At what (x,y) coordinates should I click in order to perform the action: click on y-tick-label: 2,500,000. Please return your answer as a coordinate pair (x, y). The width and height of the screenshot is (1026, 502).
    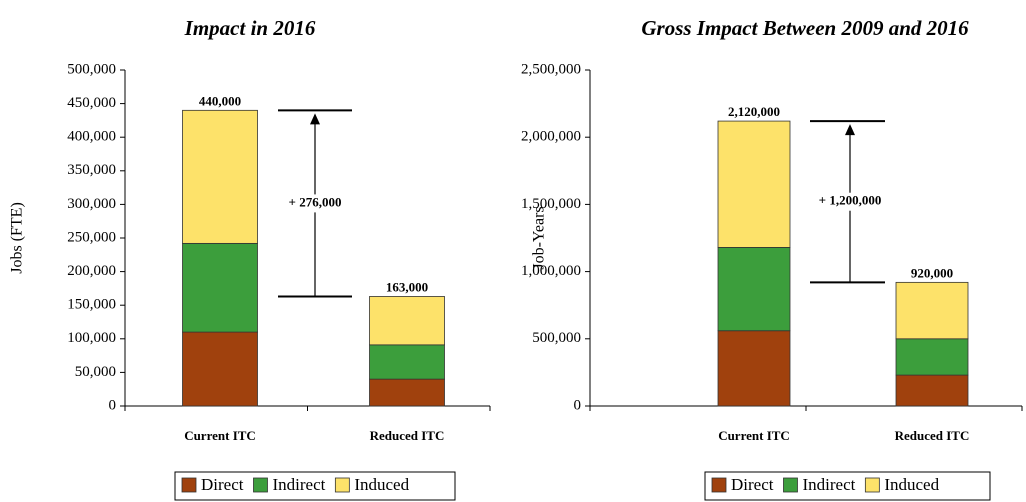
    Looking at the image, I should click on (551, 69).